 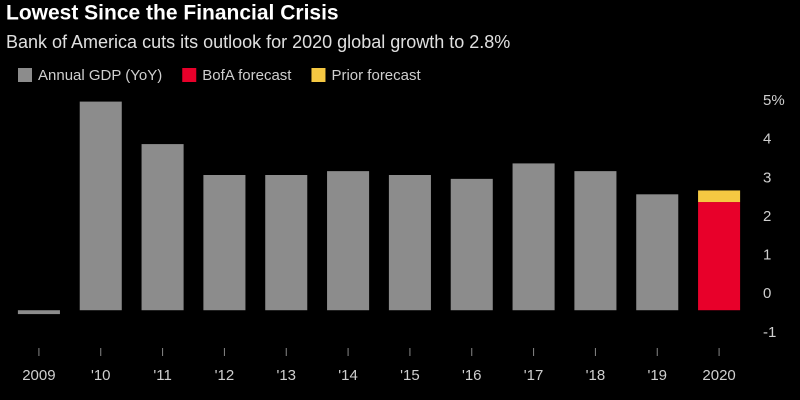 I want to click on x-tick-label: '10, so click(x=101, y=375).